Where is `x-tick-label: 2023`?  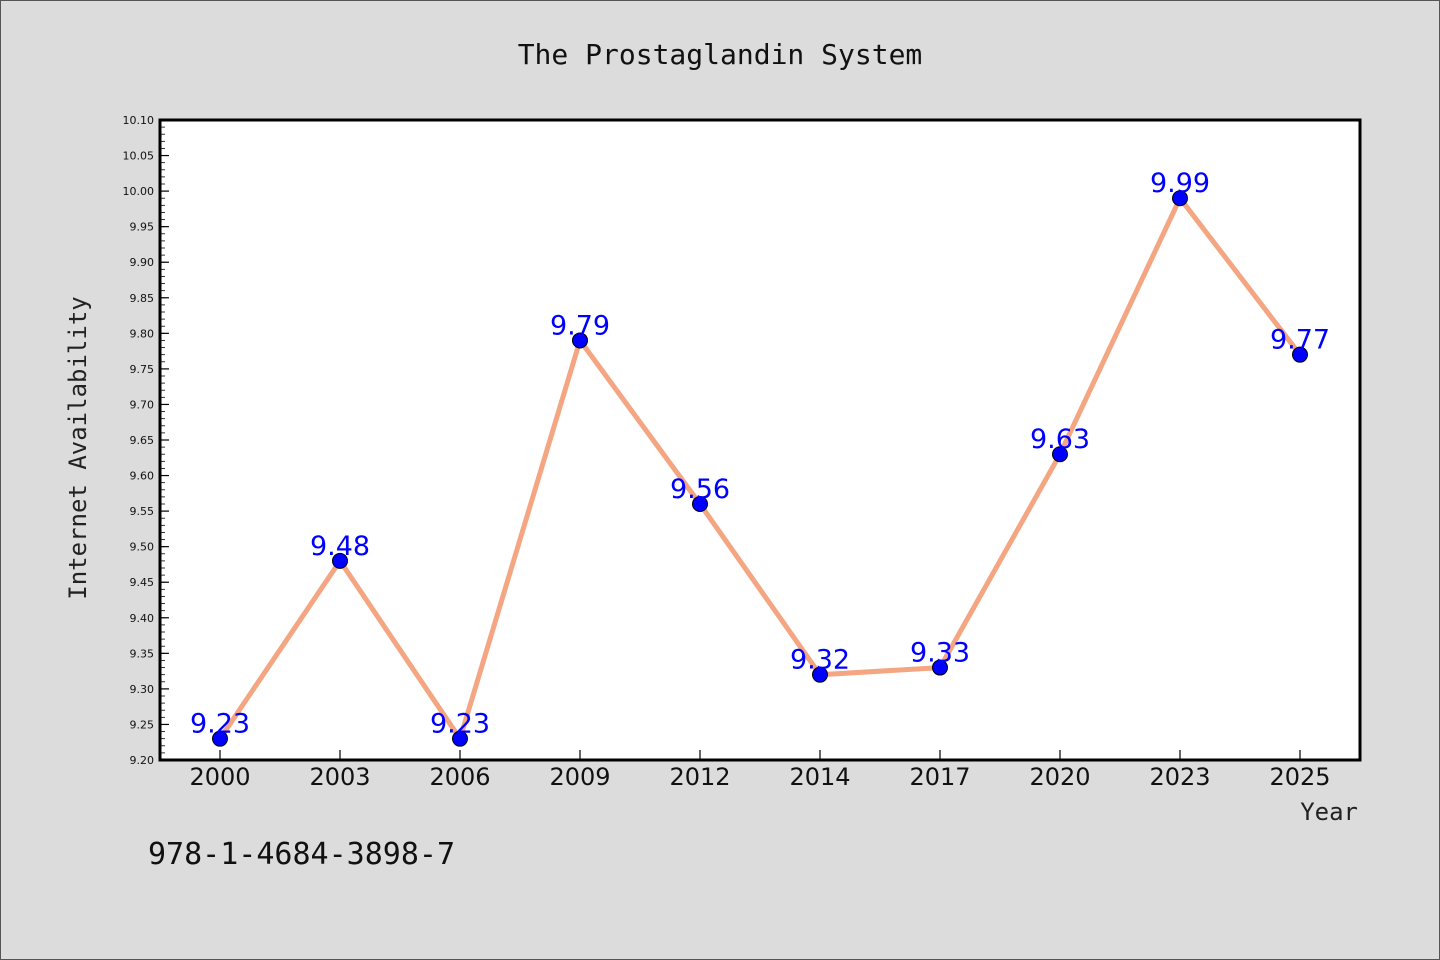
x-tick-label: 2023 is located at coordinates (1179, 777).